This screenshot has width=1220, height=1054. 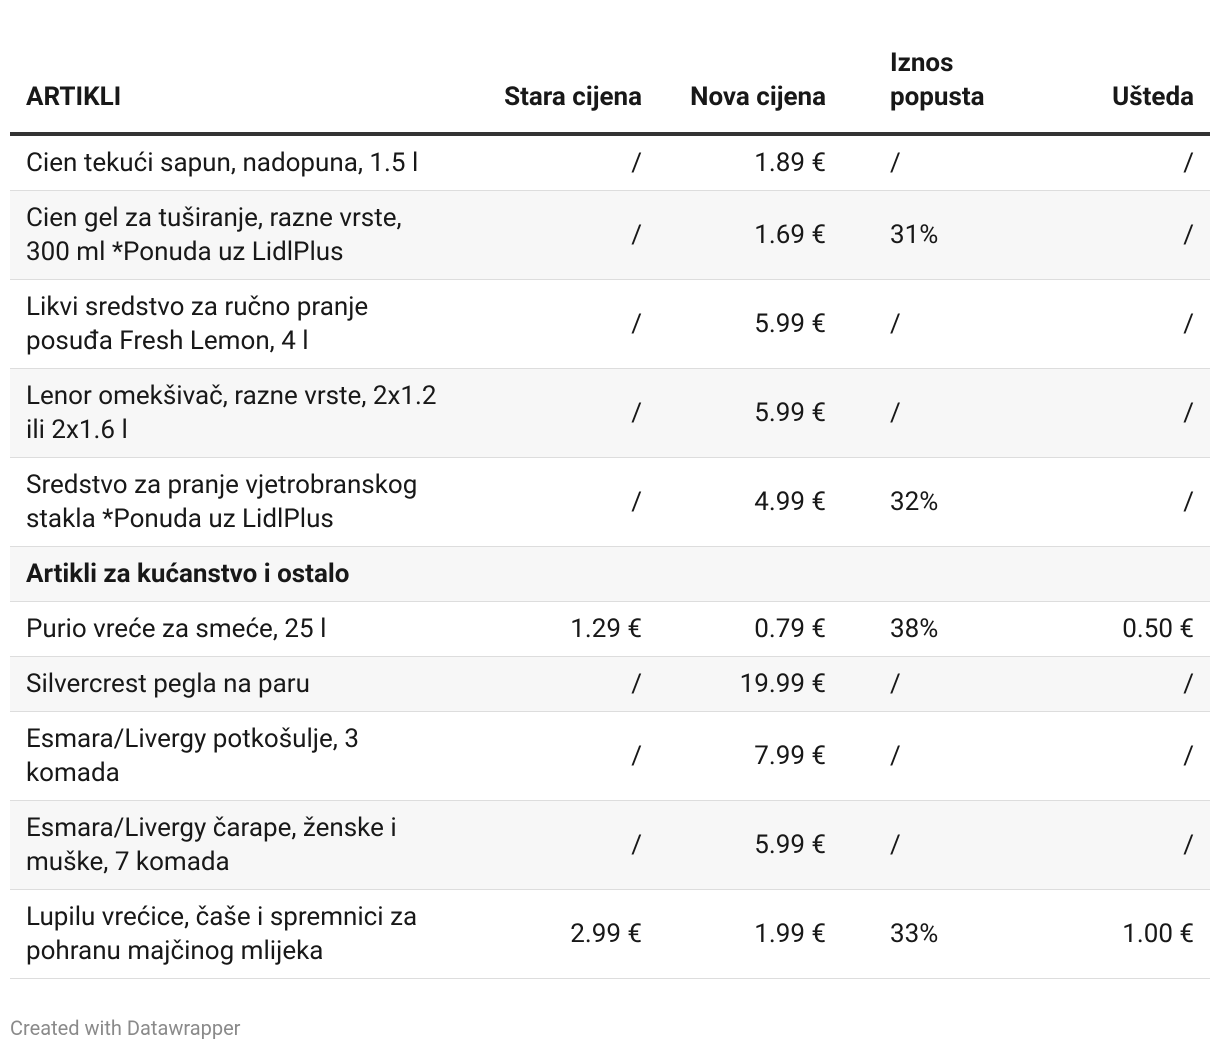 What do you see at coordinates (750, 162) in the screenshot?
I see `table-cell: 1.89 €` at bounding box center [750, 162].